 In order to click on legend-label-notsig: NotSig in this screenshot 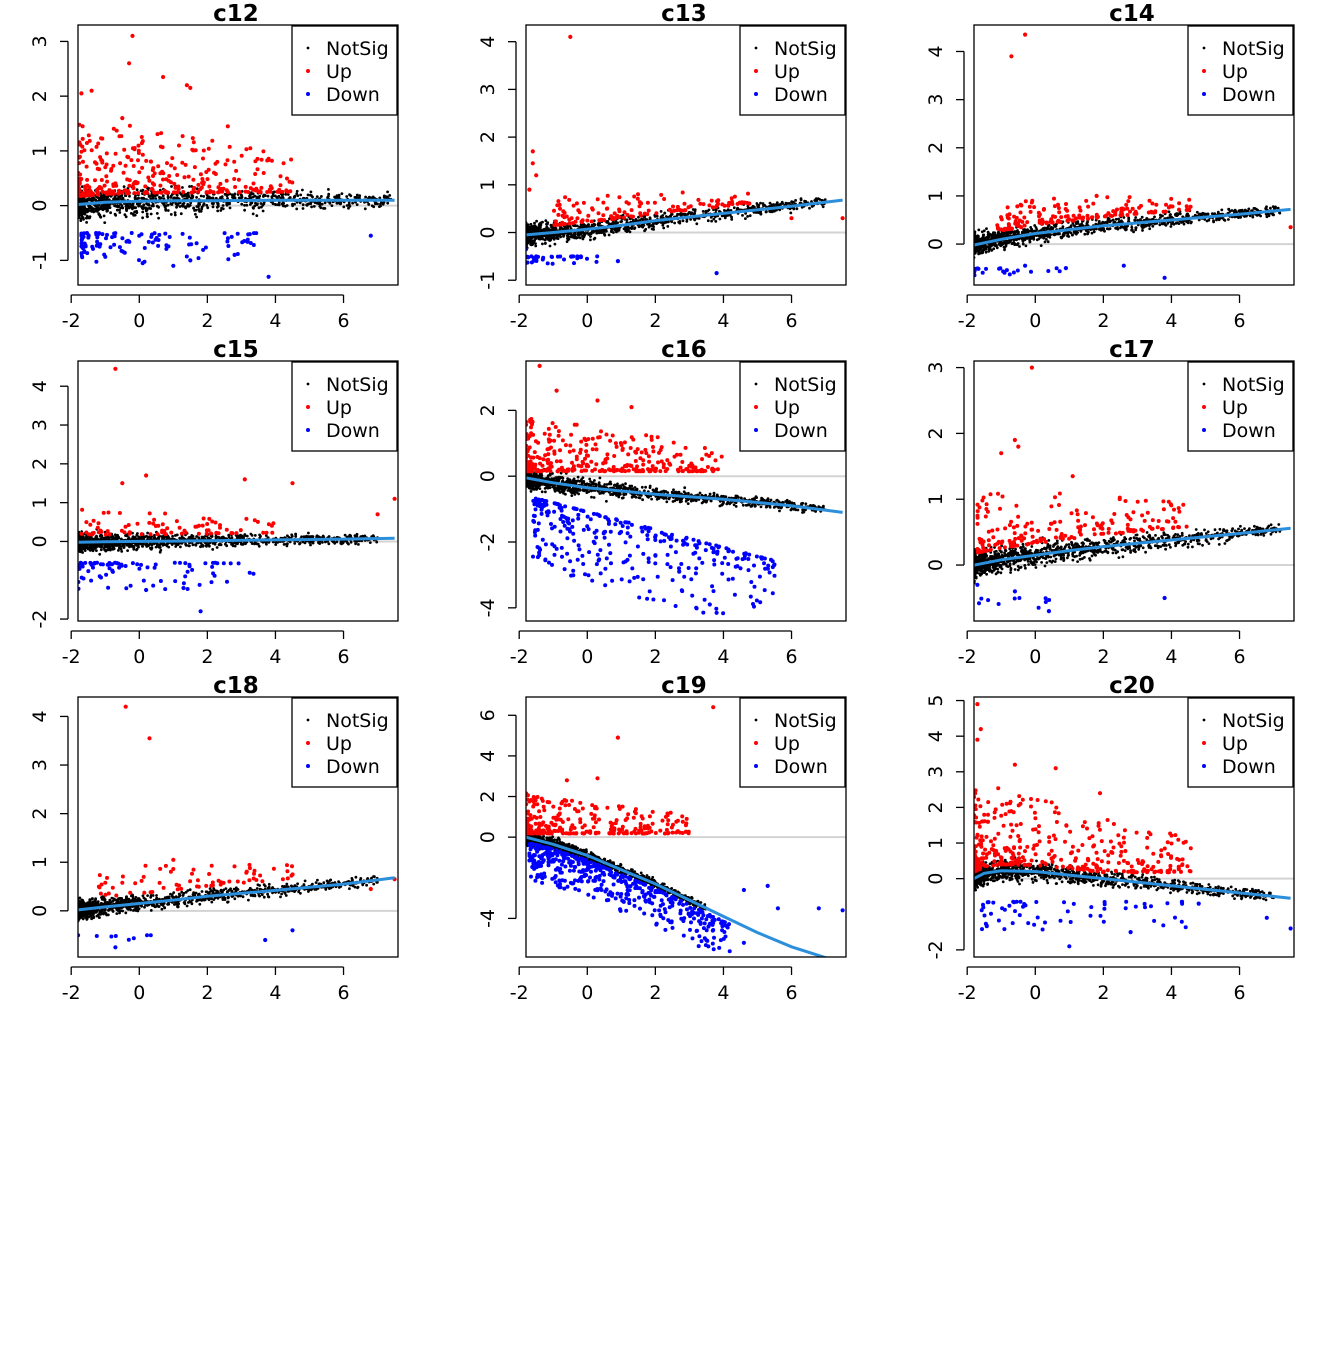, I will do `click(805, 49)`.